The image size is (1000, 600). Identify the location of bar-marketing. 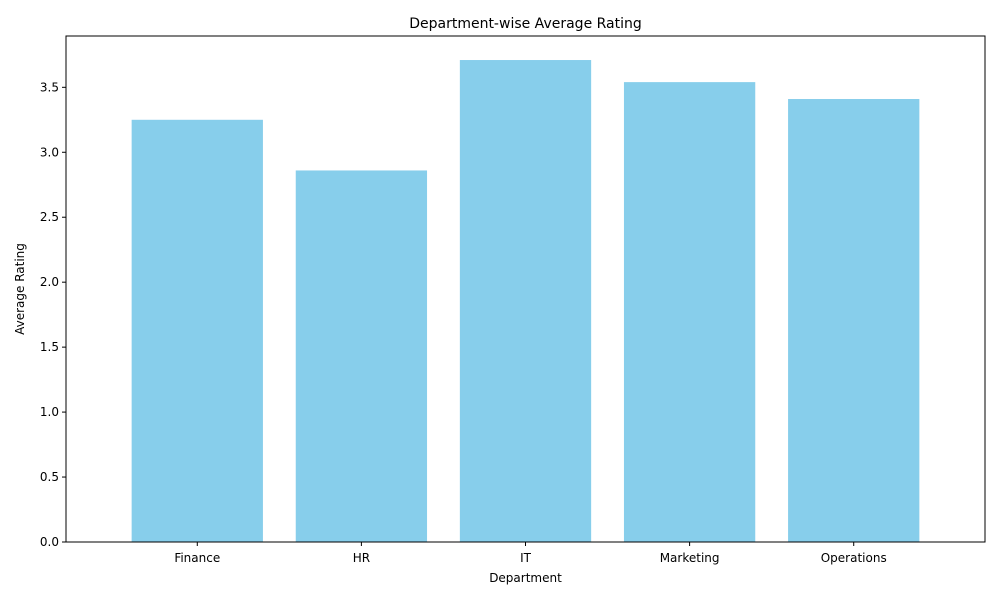
(689, 312).